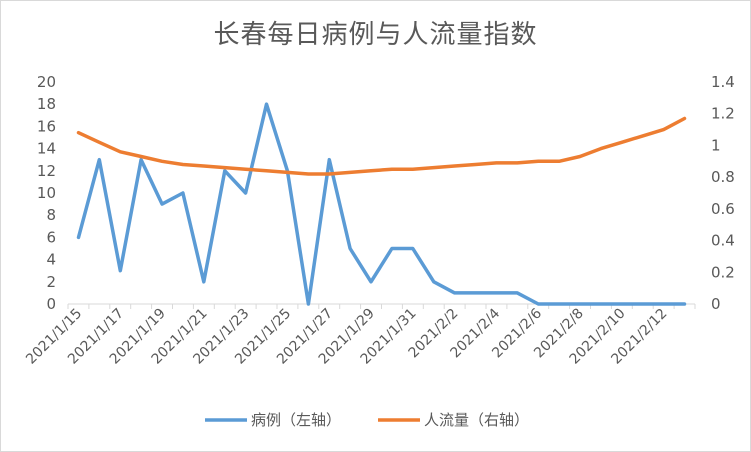 The height and width of the screenshot is (452, 751). Describe the element at coordinates (46, 149) in the screenshot. I see `y-left-tick-label: 14` at that location.